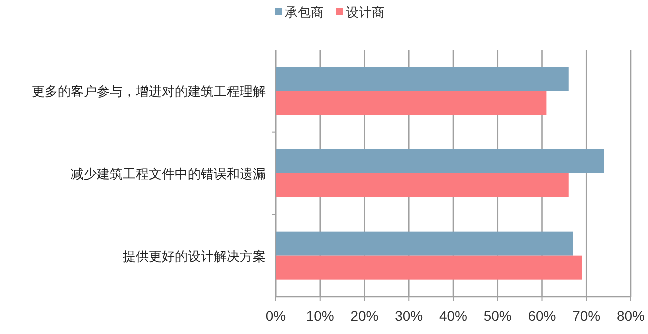  What do you see at coordinates (304, 12) in the screenshot?
I see `legend-label: 承包商` at bounding box center [304, 12].